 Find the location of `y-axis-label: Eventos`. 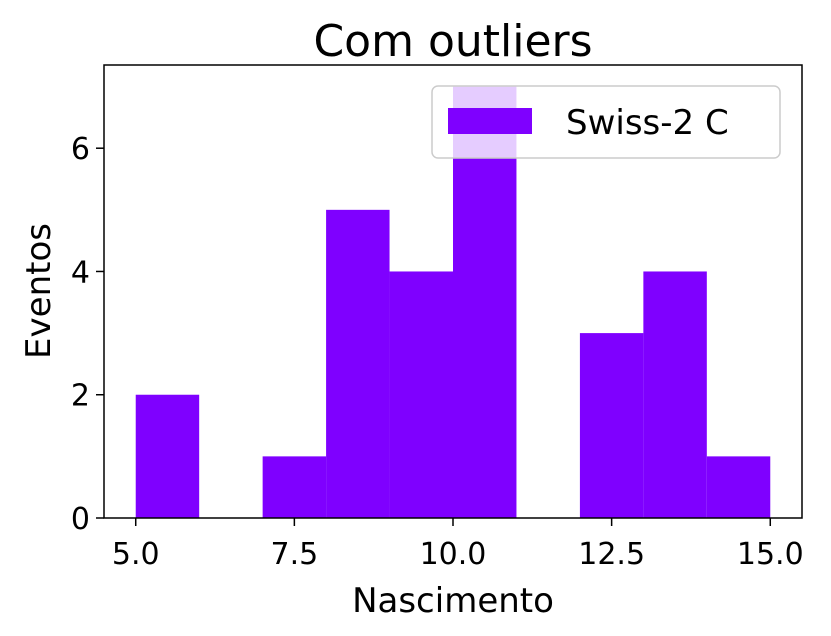

y-axis-label: Eventos is located at coordinates (39, 291).